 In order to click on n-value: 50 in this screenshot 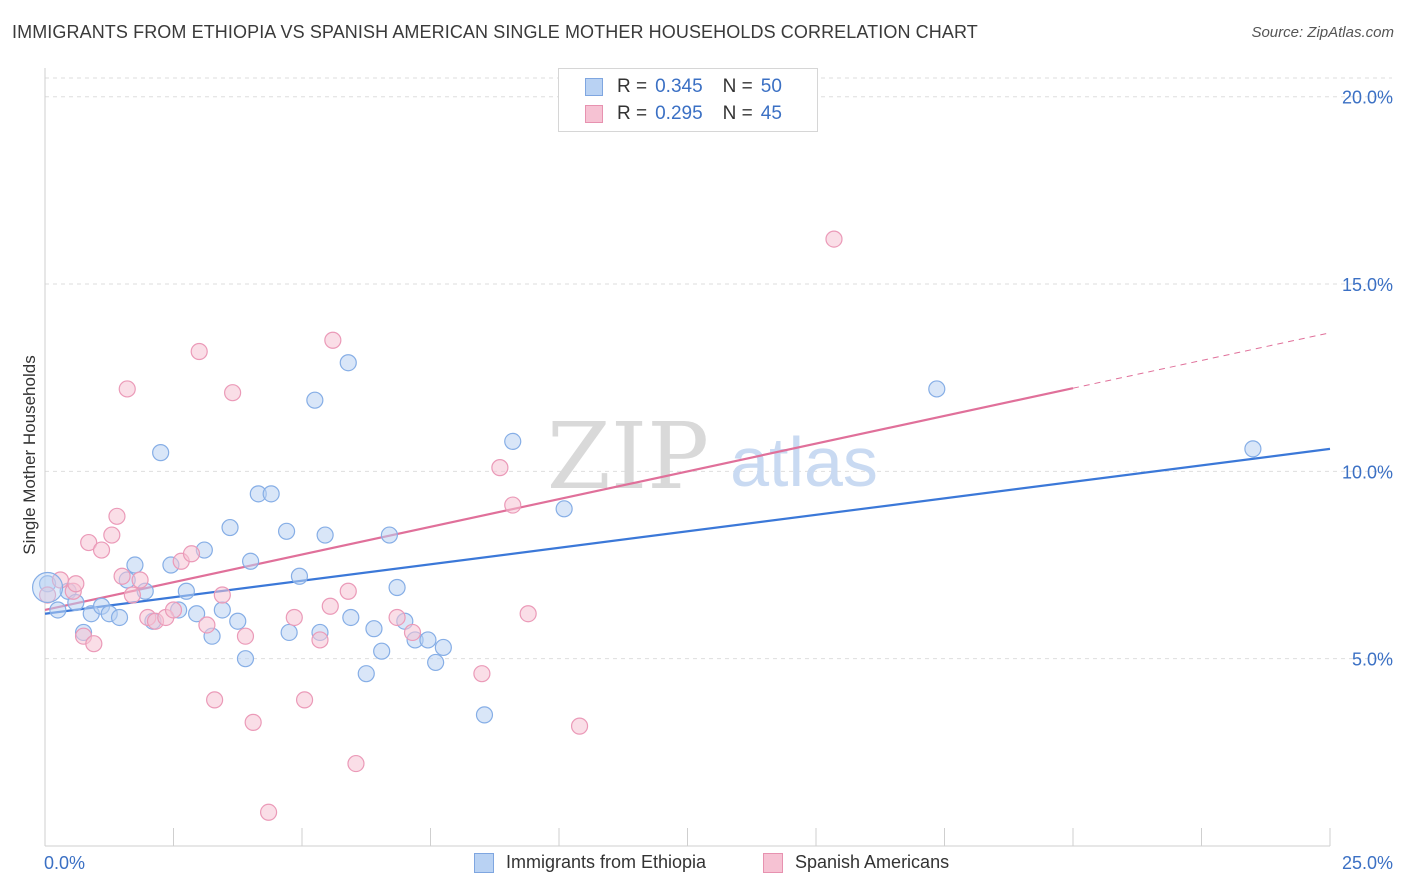, I will do `click(771, 86)`.